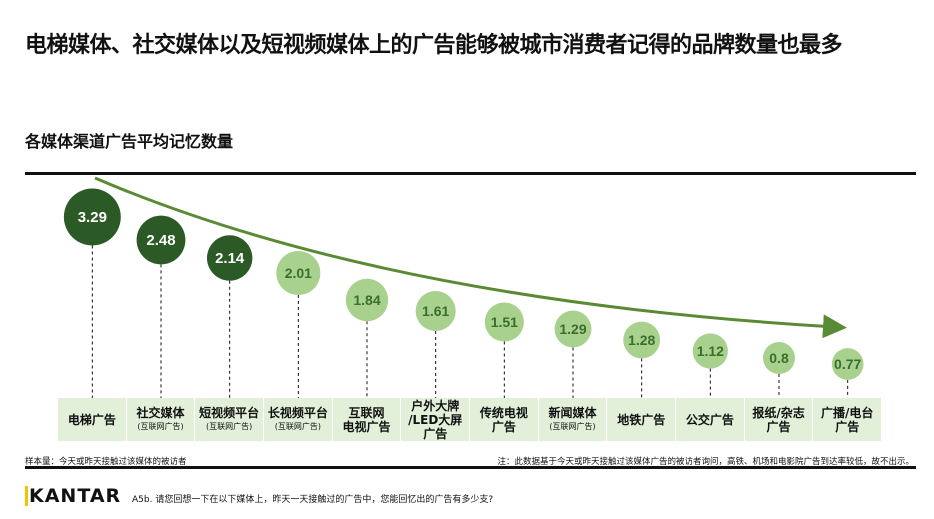 The height and width of the screenshot is (519, 934). I want to click on value-label: 1.84, so click(366, 300).